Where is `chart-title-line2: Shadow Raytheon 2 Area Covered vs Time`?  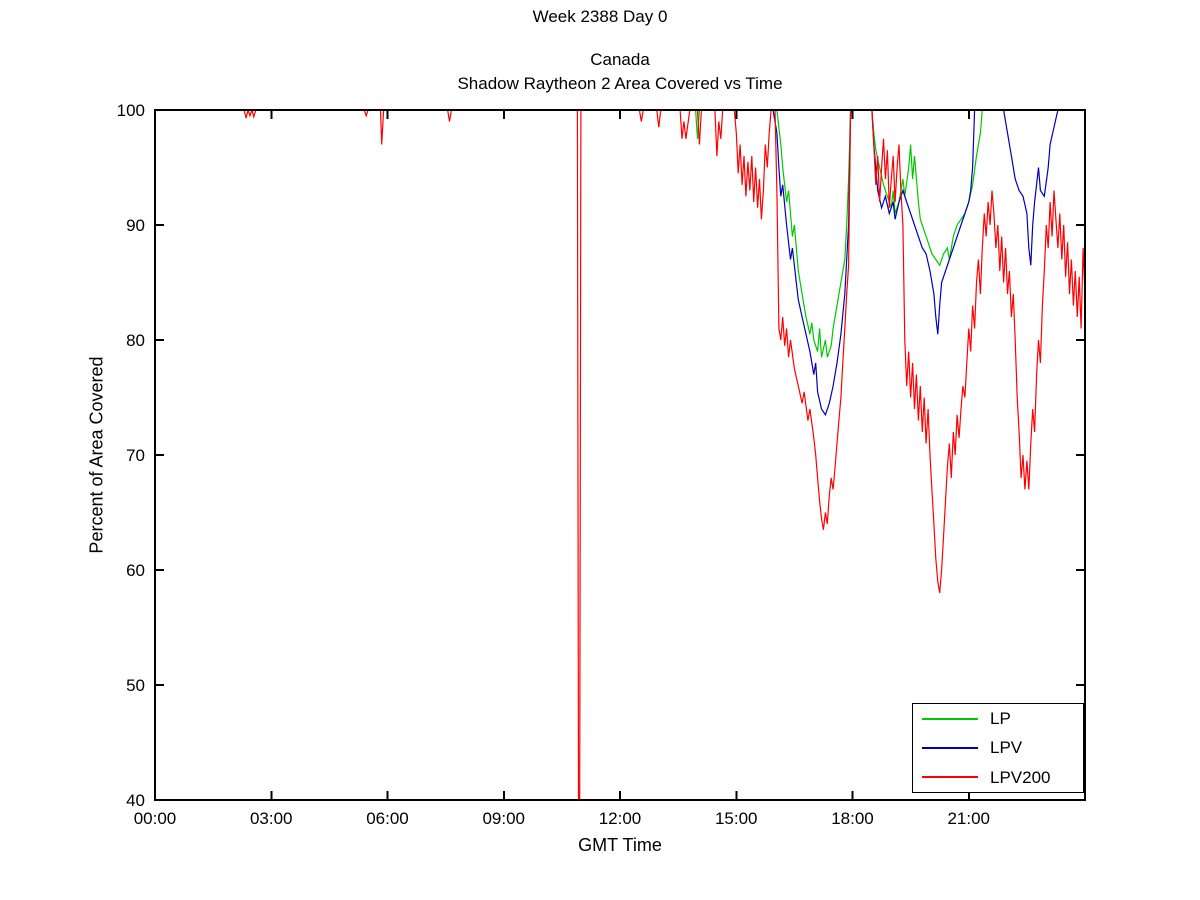
chart-title-line2: Shadow Raytheon 2 Area Covered vs Time is located at coordinates (620, 83).